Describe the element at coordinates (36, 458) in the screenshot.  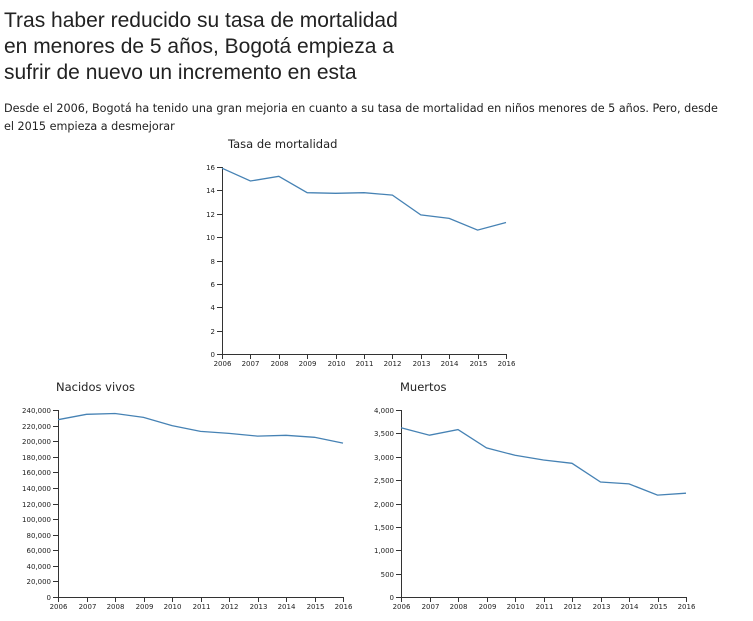
I see `y-tick-label: 180,000` at that location.